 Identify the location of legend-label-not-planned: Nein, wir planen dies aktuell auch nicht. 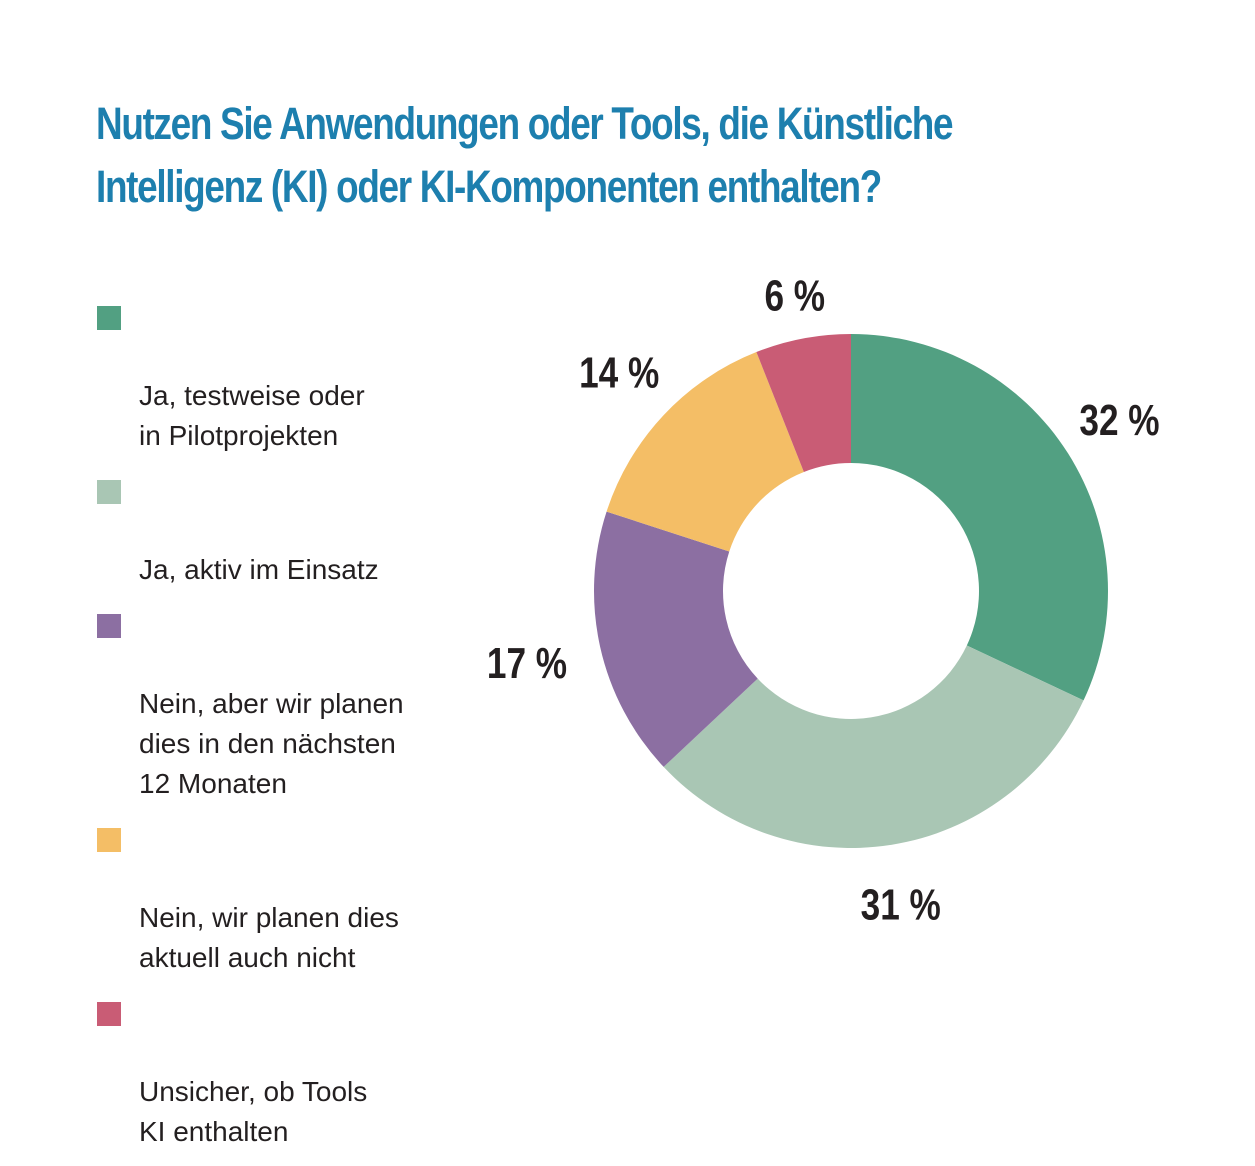
(269, 937).